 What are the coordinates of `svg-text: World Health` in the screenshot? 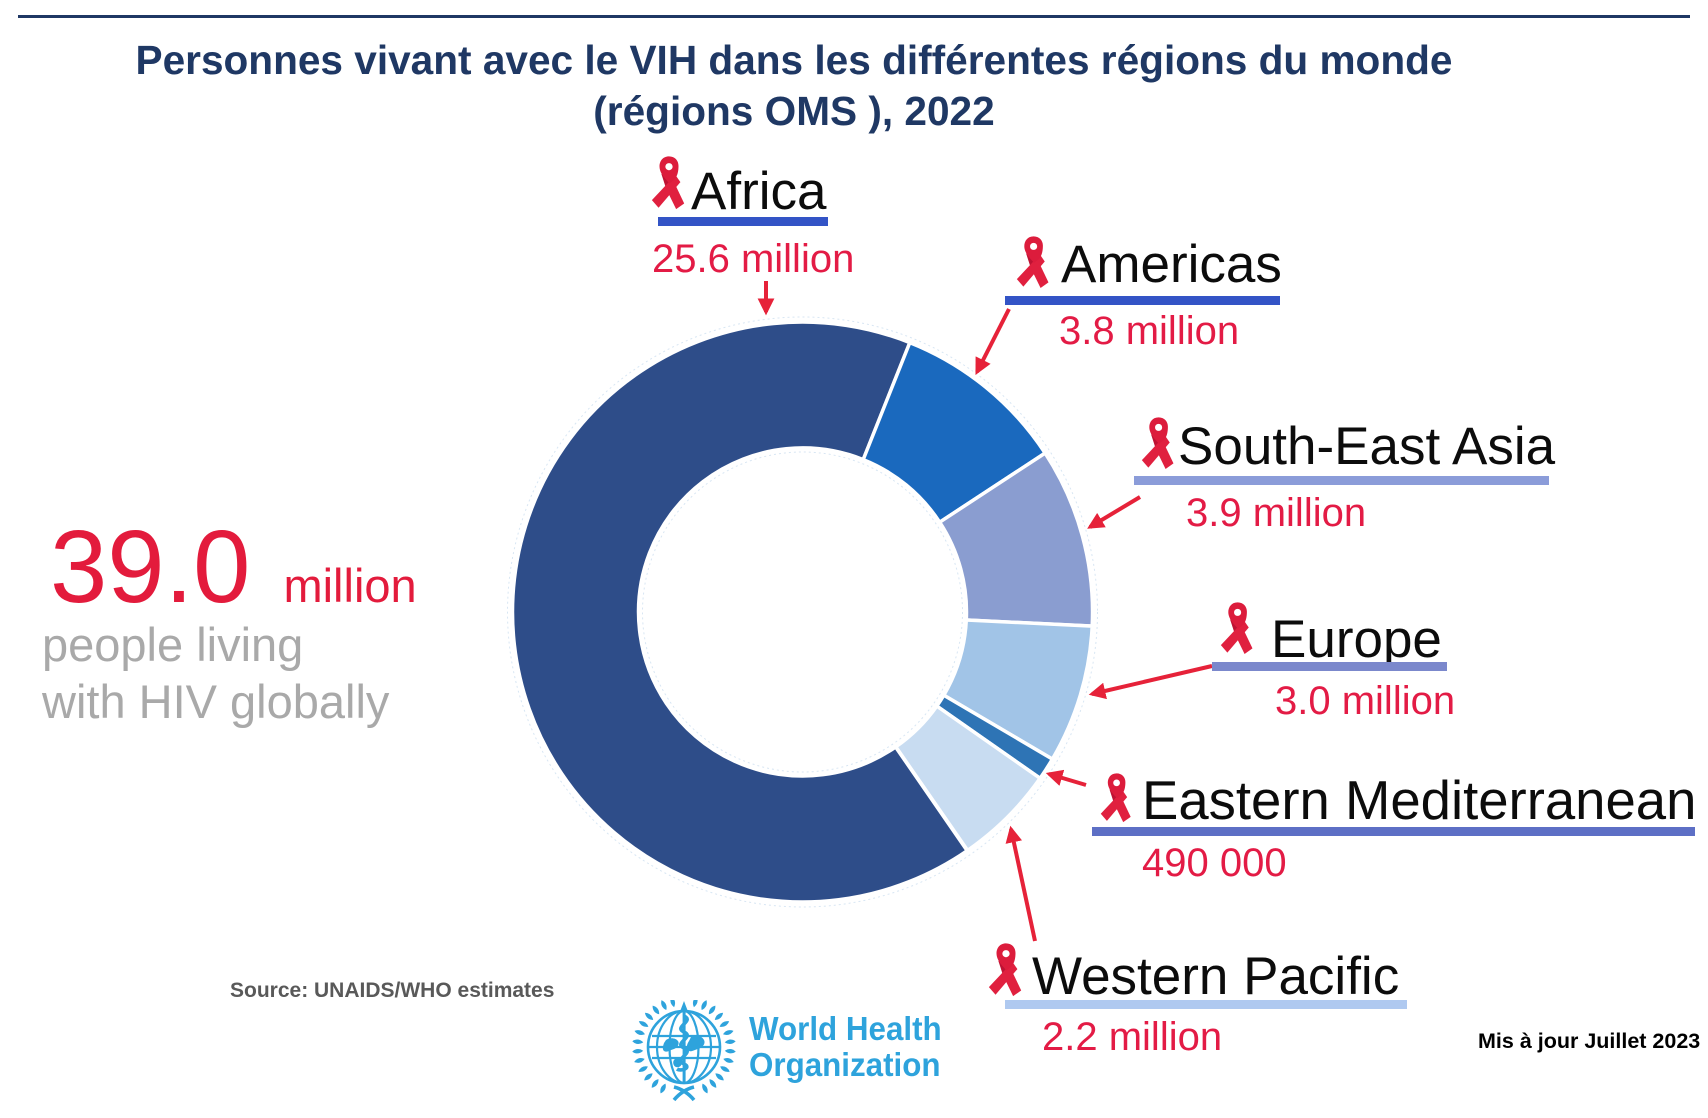 It's located at (845, 1028).